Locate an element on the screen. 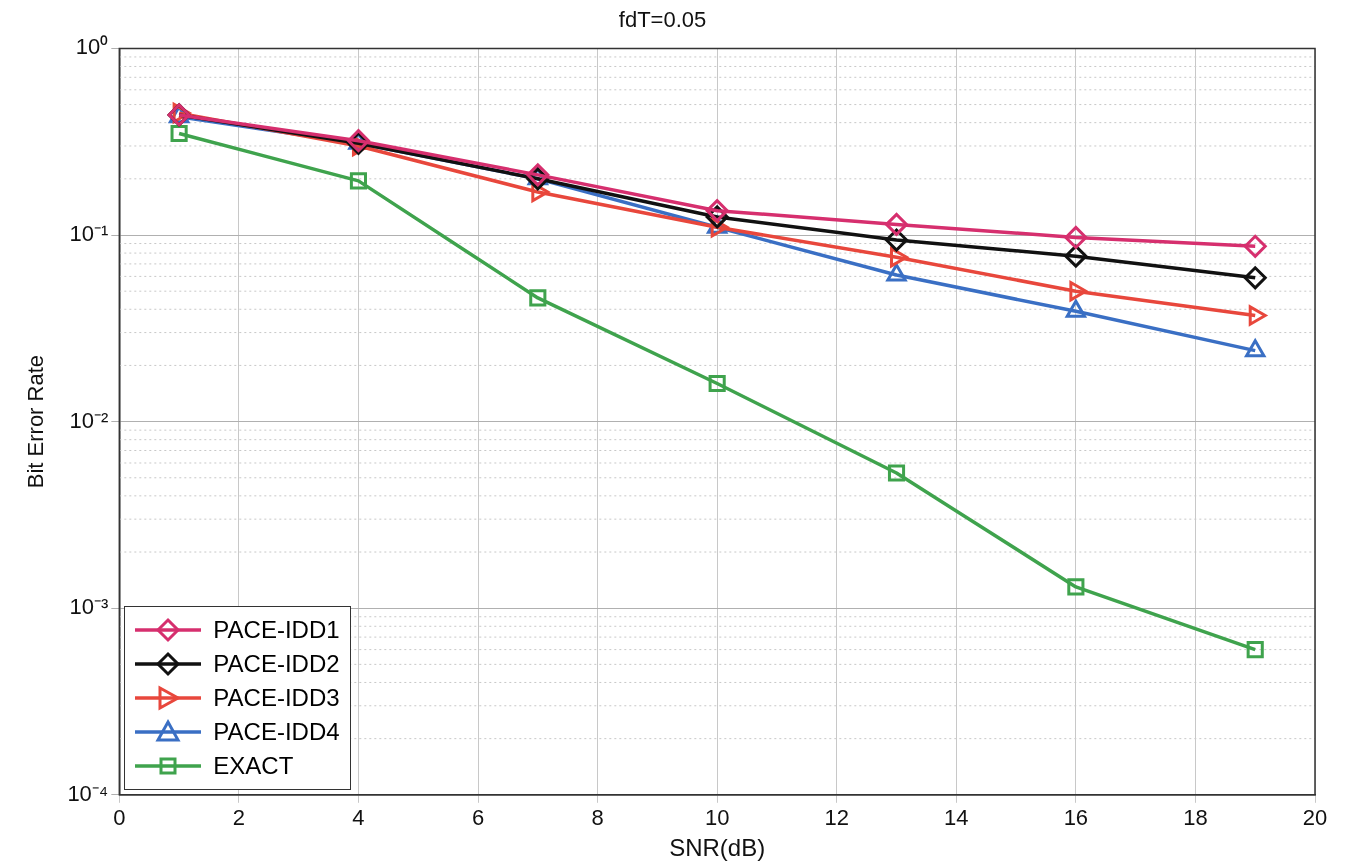 This screenshot has height=864, width=1353. y-tick-label: 10⁰ is located at coordinates (92, 47).